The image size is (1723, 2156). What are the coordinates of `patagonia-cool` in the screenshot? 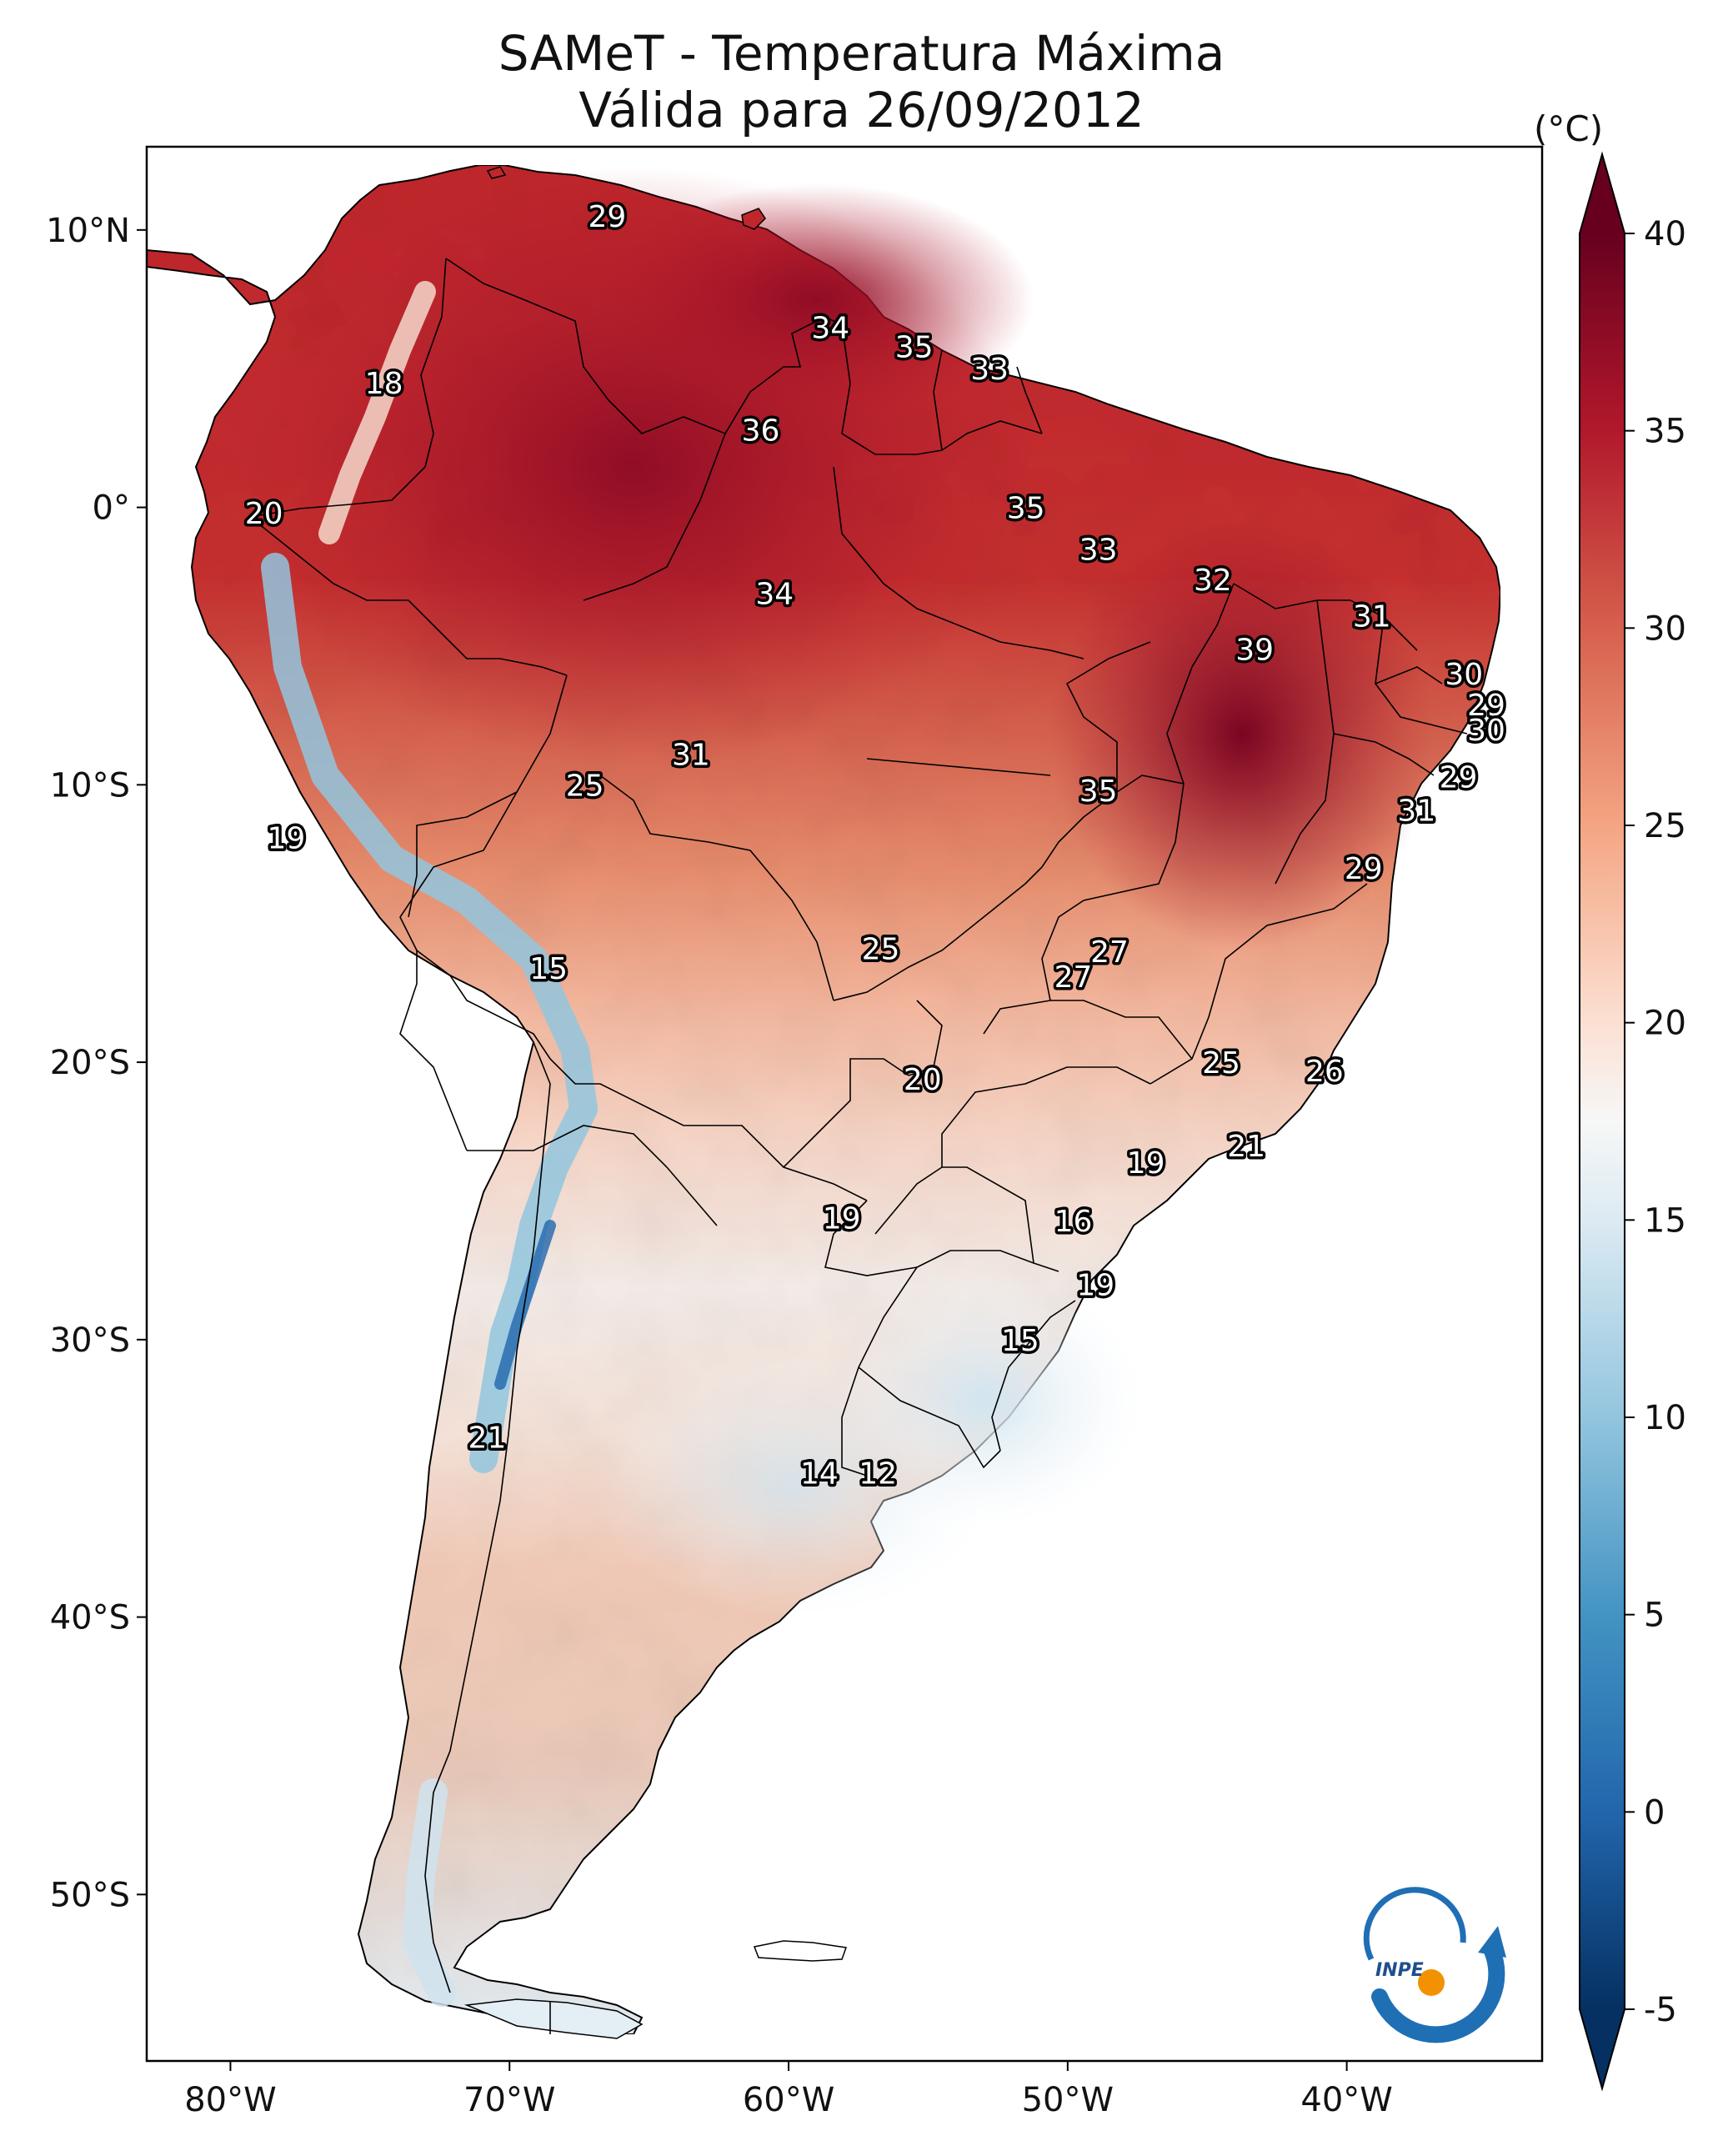 It's located at (429, 1893).